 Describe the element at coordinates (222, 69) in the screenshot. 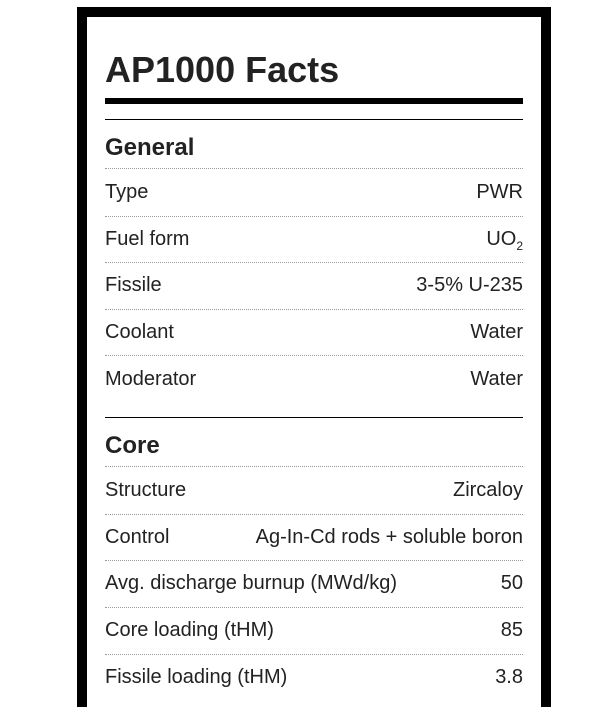

I see `facts-title: AP1000 Facts` at that location.